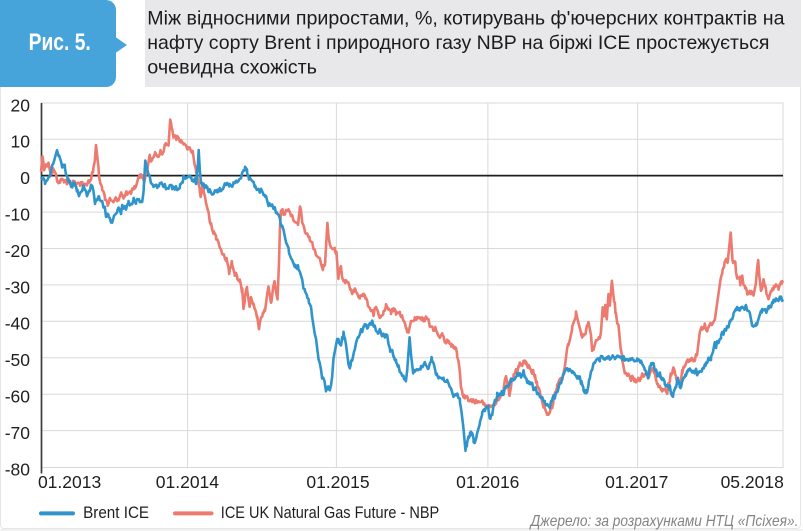  Describe the element at coordinates (21, 142) in the screenshot. I see `svg-text: 10` at that location.